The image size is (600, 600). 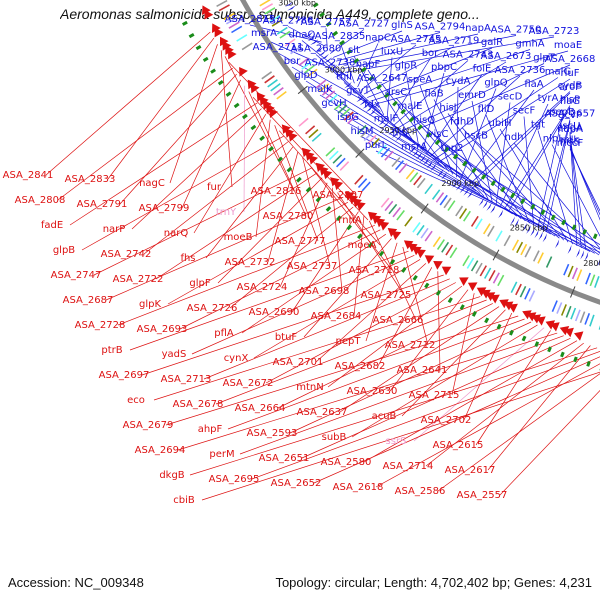 What do you see at coordinates (288, 216) in the screenshot?
I see `reverse-gene-label: ASA_2780` at bounding box center [288, 216].